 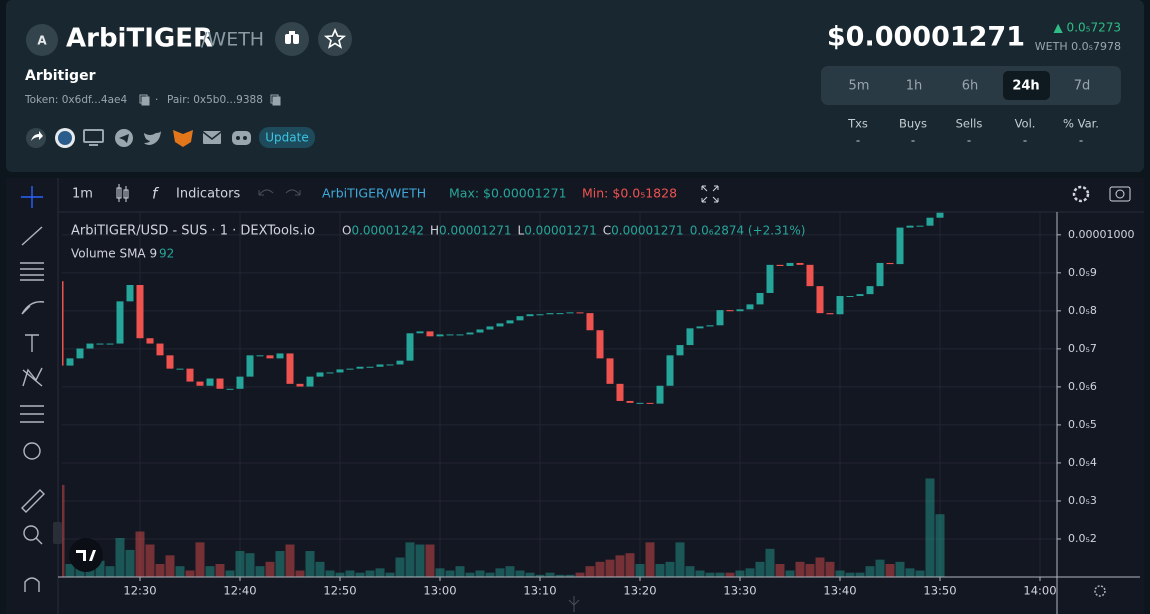 What do you see at coordinates (1082, 86) in the screenshot?
I see `timeframe-button: 7d` at bounding box center [1082, 86].